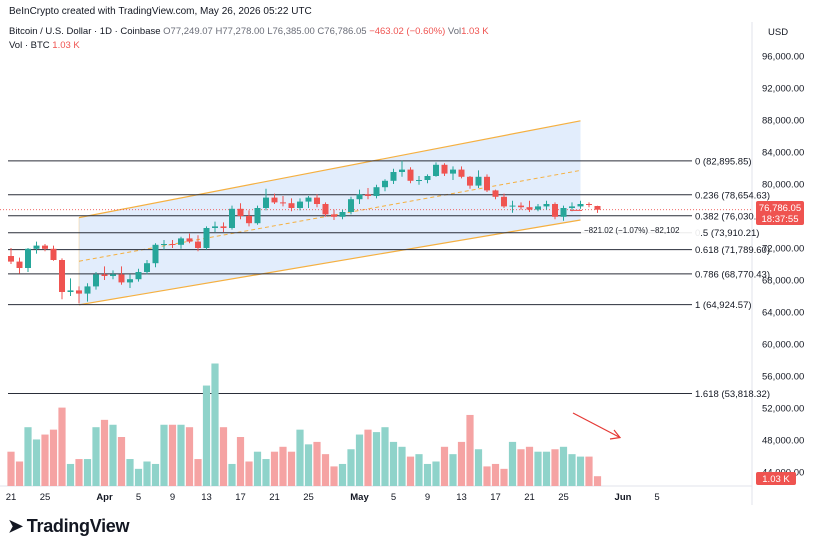 The image size is (828, 549). What do you see at coordinates (240, 31) in the screenshot?
I see `high-value: H77,278.00` at bounding box center [240, 31].